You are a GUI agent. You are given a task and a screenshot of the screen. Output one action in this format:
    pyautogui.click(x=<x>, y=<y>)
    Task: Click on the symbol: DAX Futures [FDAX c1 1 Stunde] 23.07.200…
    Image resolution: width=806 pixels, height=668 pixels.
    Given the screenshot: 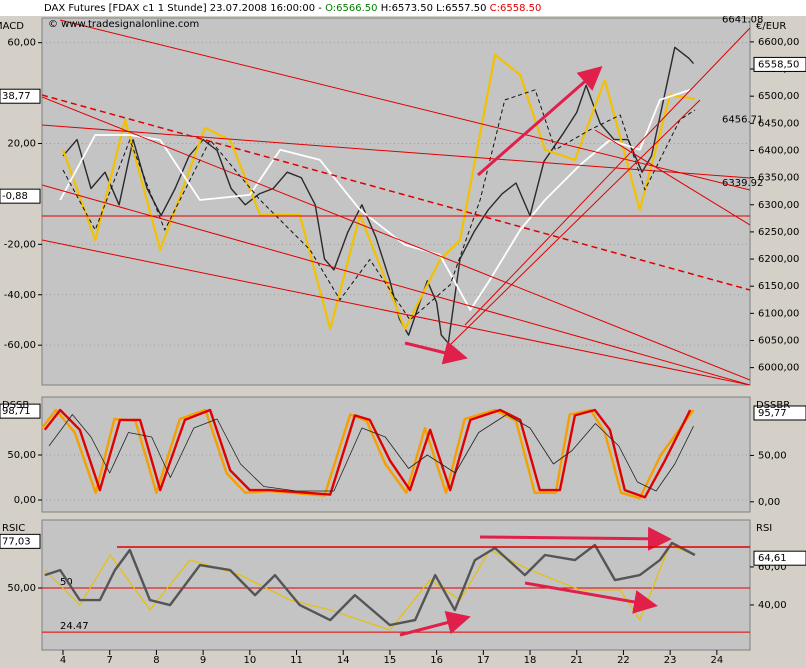 What is the action you would take?
    pyautogui.click(x=292, y=8)
    